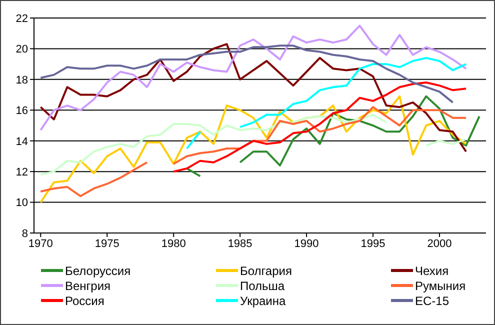 The width and height of the screenshot is (495, 325). I want to click on x-tick-label: 1995, so click(373, 244).